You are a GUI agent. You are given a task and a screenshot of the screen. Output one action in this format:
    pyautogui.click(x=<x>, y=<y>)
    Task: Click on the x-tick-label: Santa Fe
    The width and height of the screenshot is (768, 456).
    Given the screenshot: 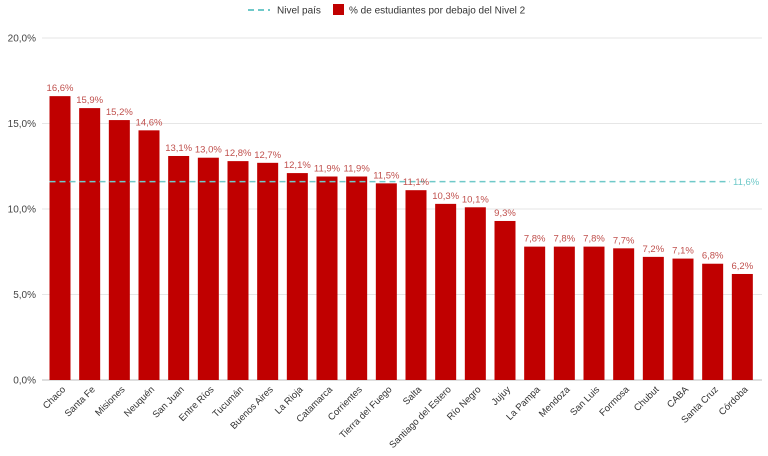 What is the action you would take?
    pyautogui.click(x=80, y=401)
    